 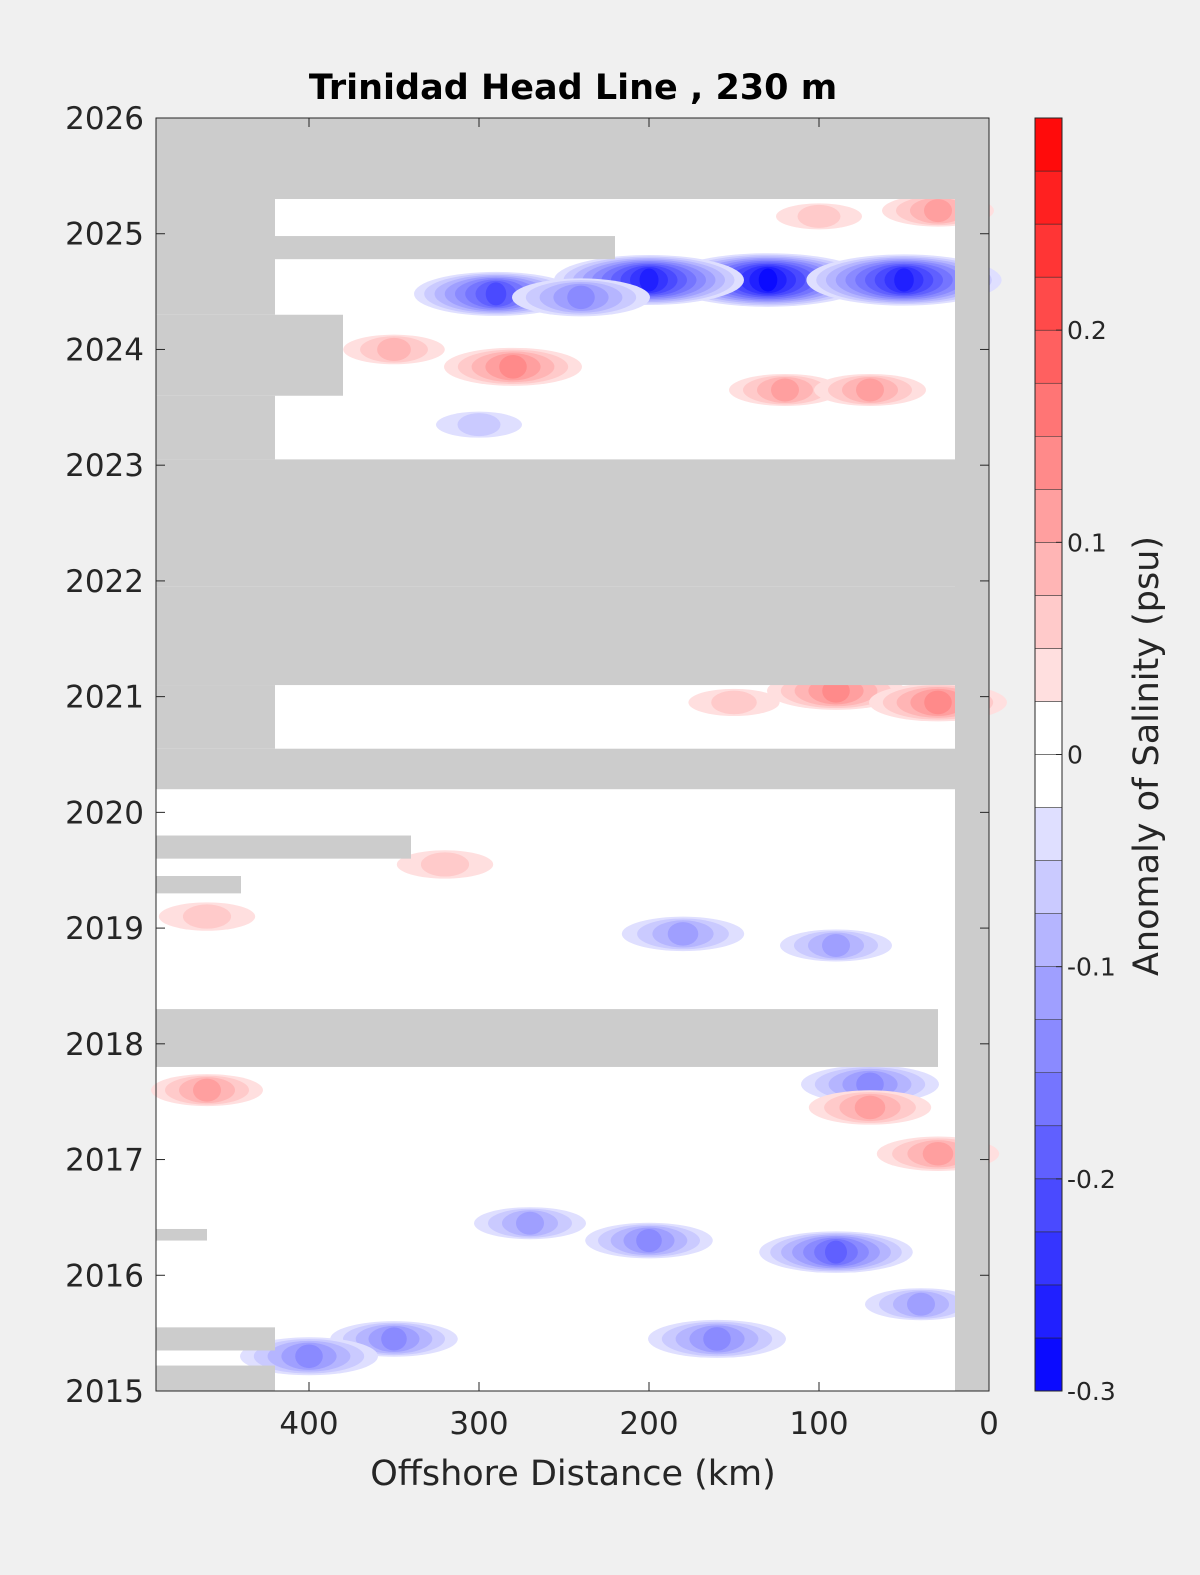 I want to click on x-axis-label: Offshore Distance (km), so click(x=573, y=1474).